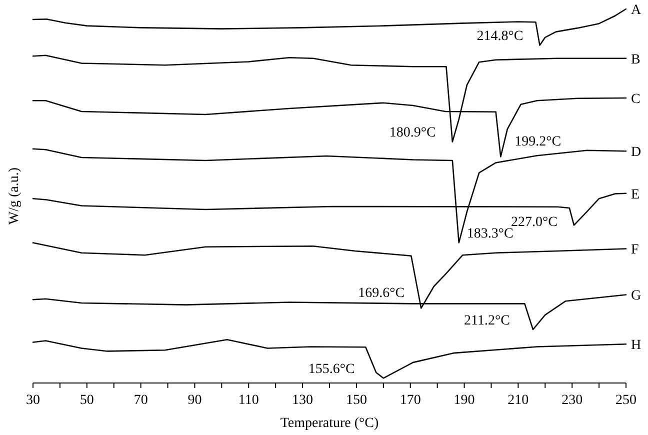 The height and width of the screenshot is (435, 648). Describe the element at coordinates (248, 400) in the screenshot. I see `x-tick-label: 110` at that location.